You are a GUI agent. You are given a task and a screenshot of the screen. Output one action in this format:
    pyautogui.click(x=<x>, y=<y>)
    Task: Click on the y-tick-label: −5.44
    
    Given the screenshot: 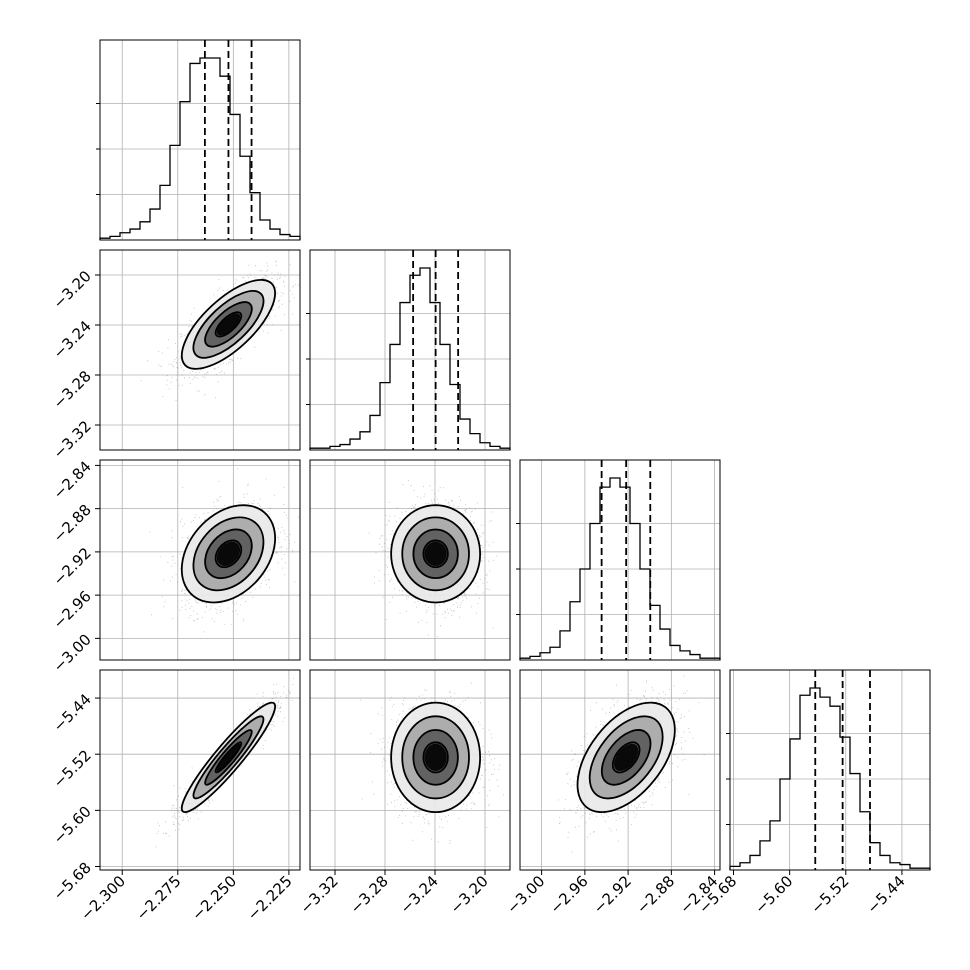 What is the action you would take?
    pyautogui.click(x=72, y=712)
    